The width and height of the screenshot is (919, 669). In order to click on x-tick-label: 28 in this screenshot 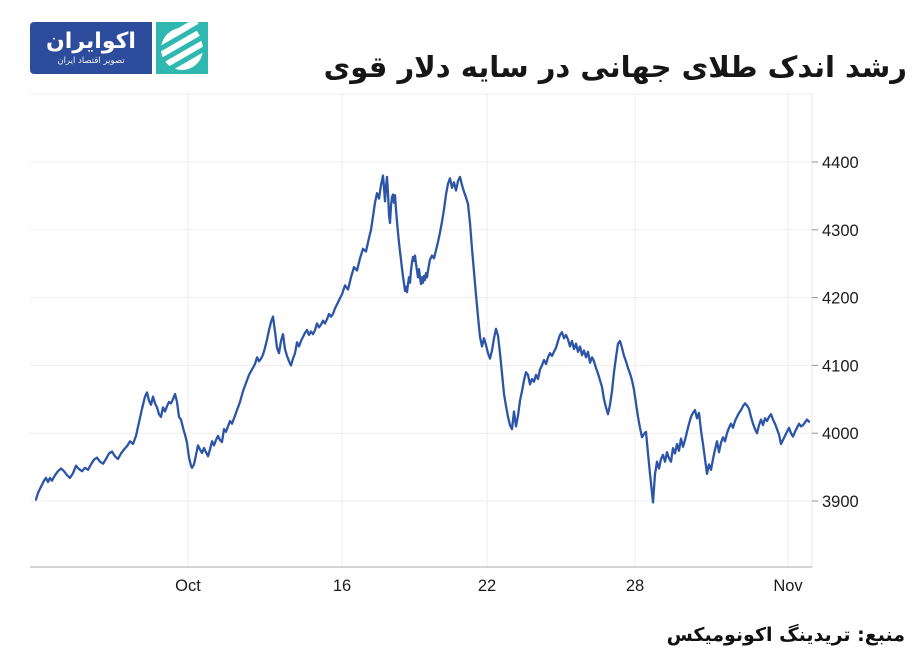, I will do `click(635, 586)`.